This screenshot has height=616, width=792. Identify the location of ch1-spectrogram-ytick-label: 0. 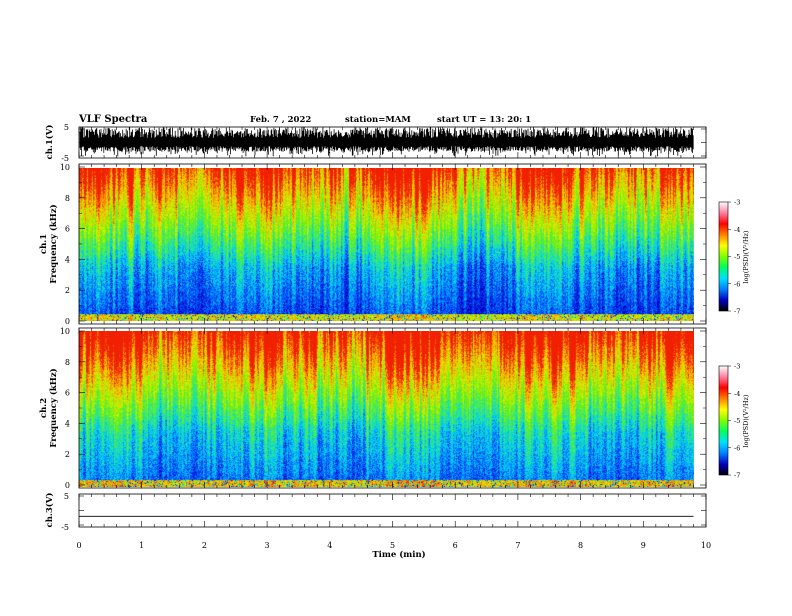
(67, 321).